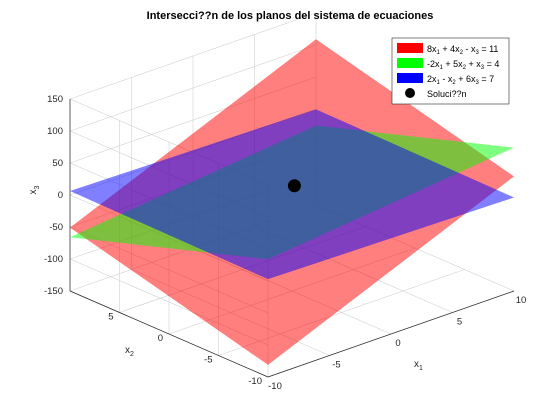 This screenshot has height=420, width=560. I want to click on tick-label-x3: -150, so click(53, 291).